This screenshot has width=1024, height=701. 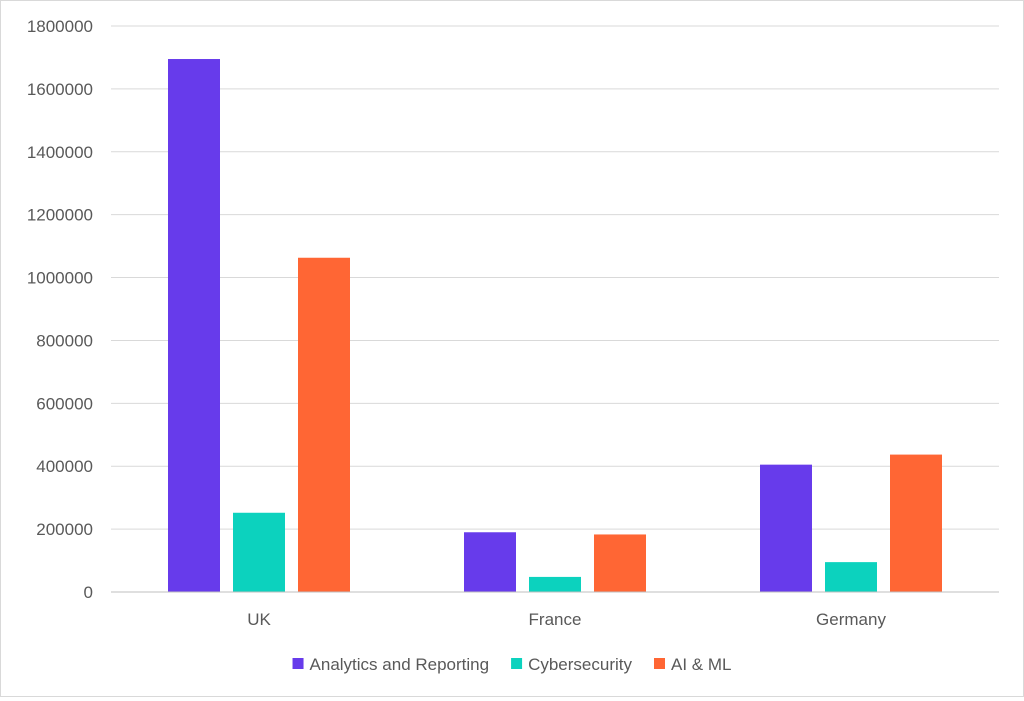 What do you see at coordinates (64, 403) in the screenshot?
I see `y-tick-label: 600000` at bounding box center [64, 403].